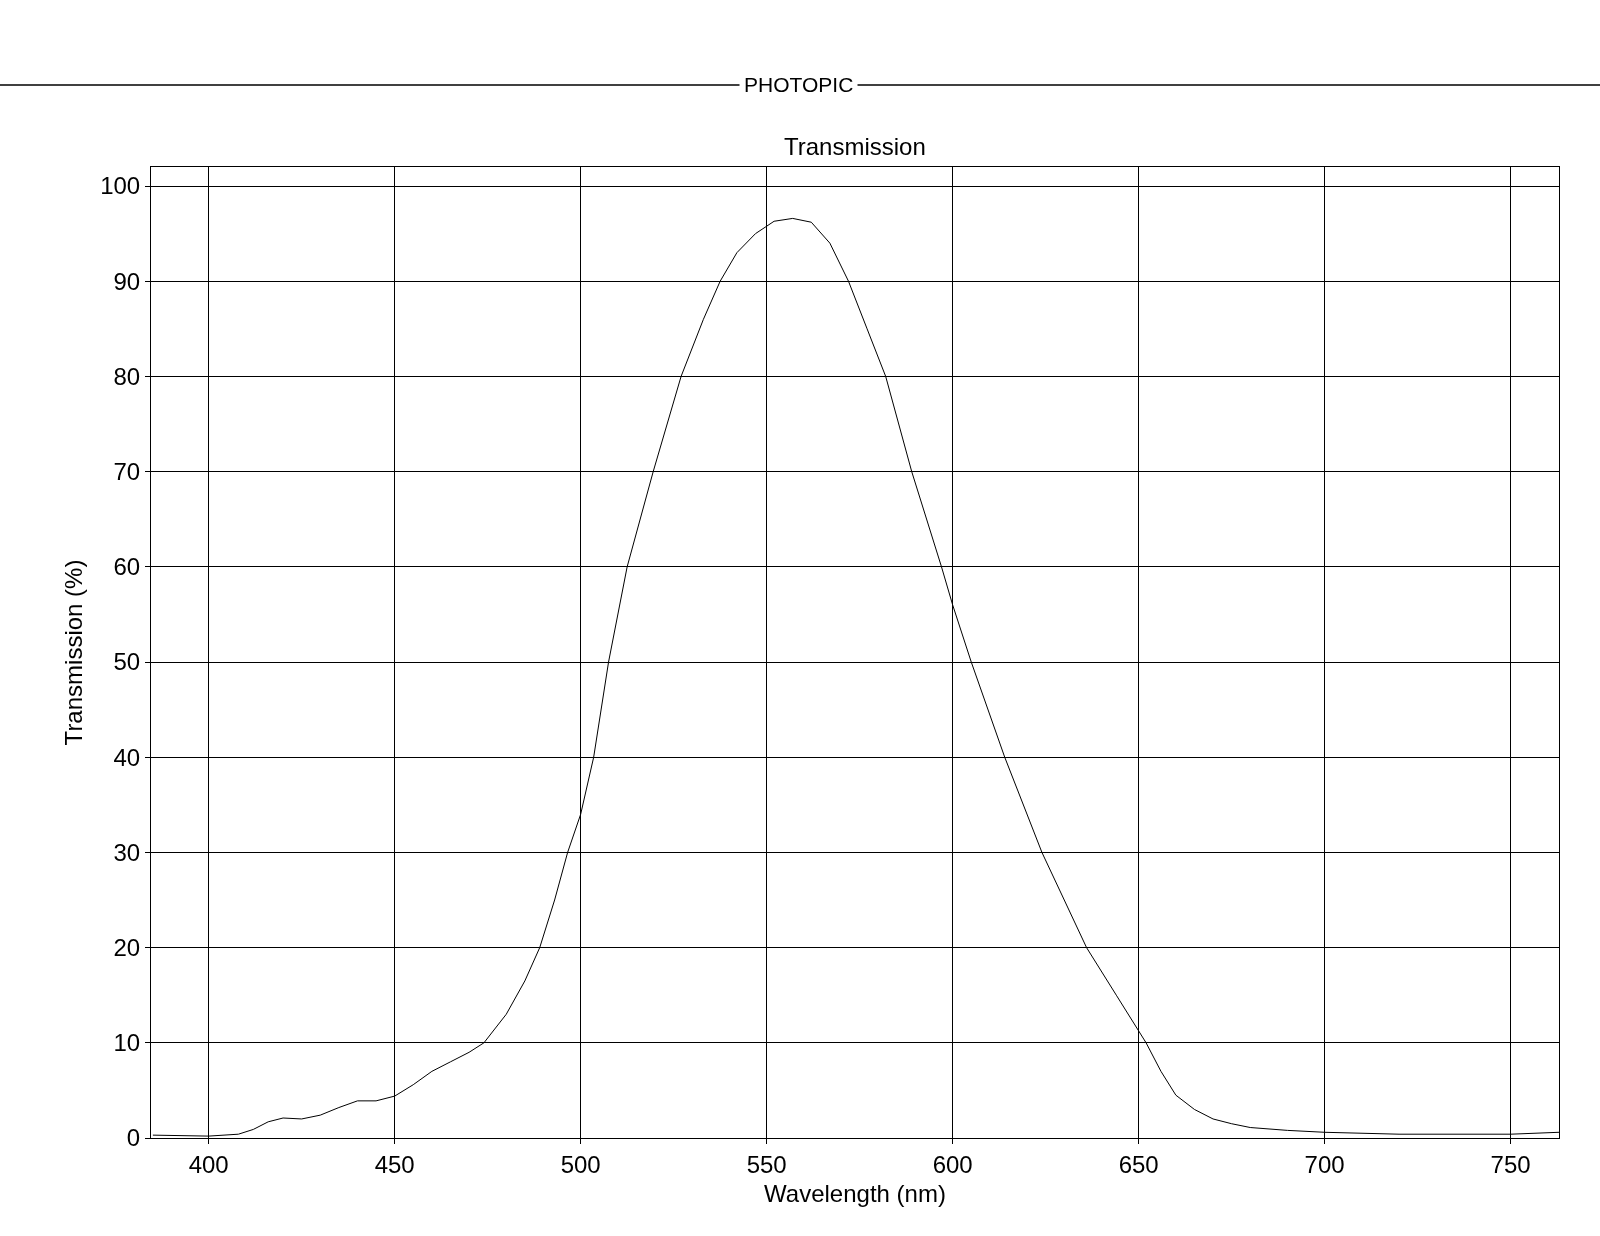  I want to click on y-tick-label: 100, so click(120, 186).